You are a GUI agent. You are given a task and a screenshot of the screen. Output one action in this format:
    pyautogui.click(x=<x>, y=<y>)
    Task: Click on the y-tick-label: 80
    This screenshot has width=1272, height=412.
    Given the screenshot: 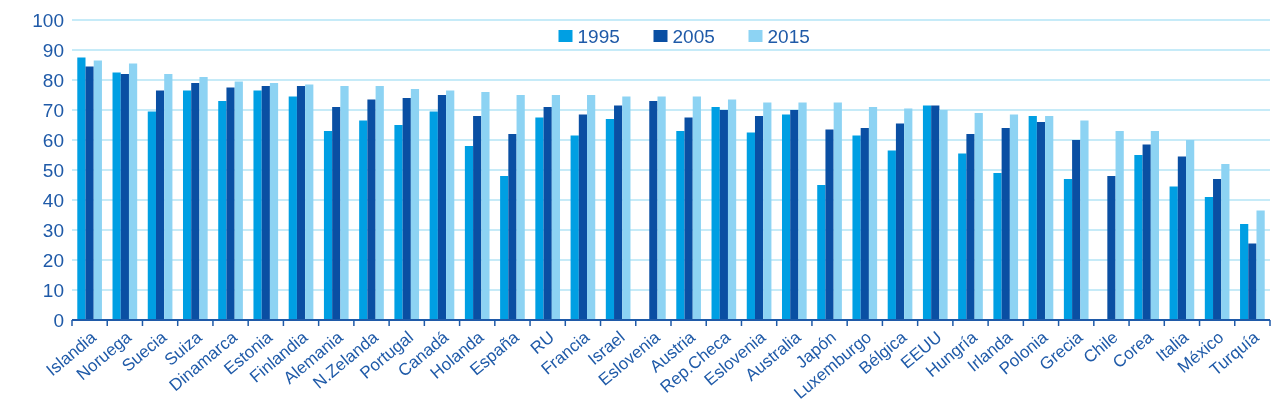 What is the action you would take?
    pyautogui.click(x=53, y=80)
    